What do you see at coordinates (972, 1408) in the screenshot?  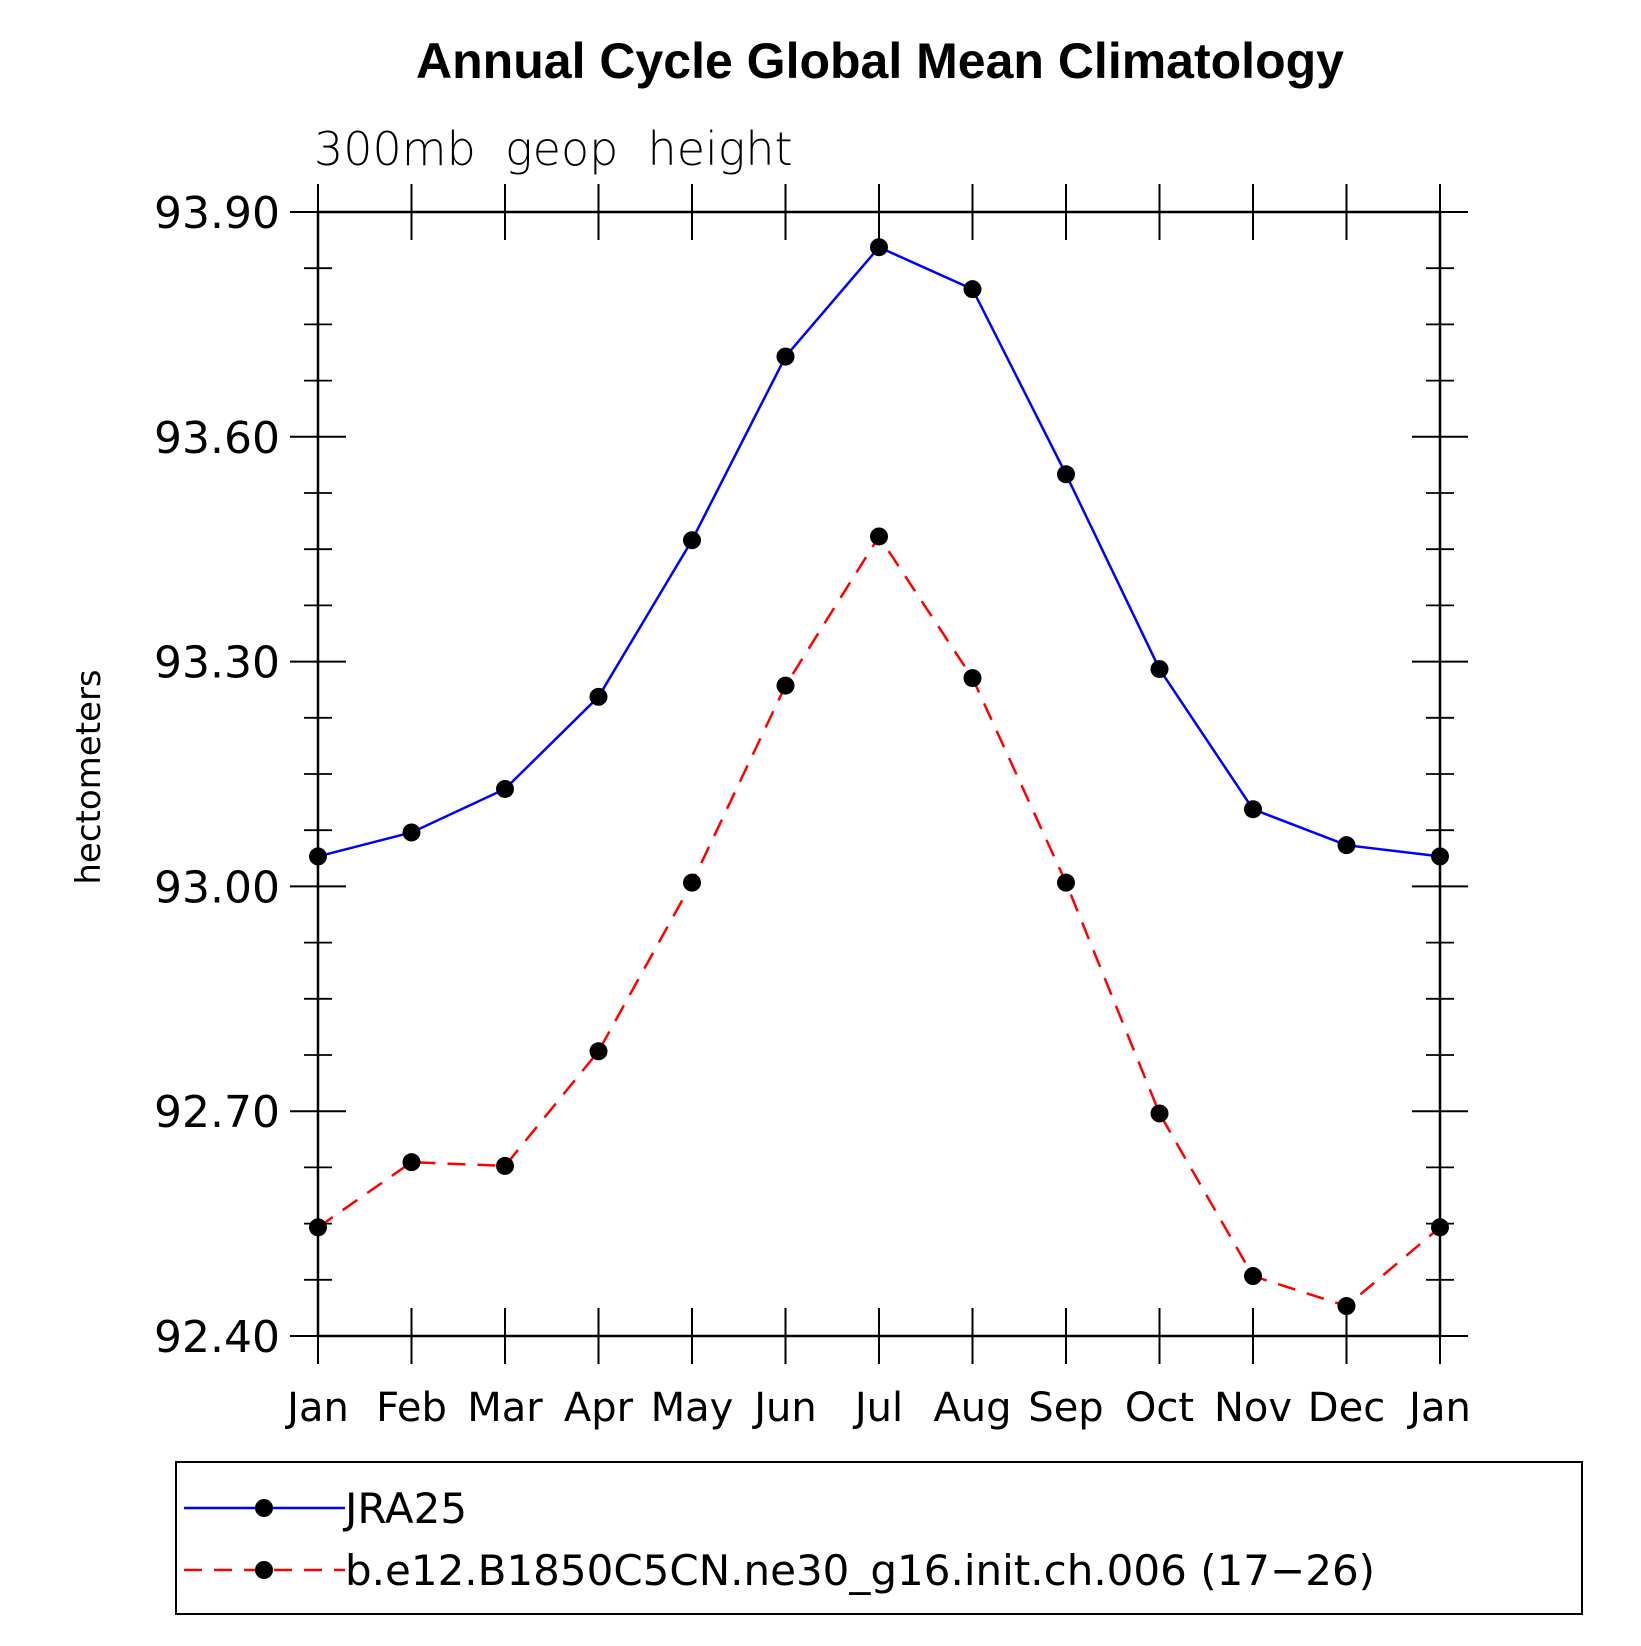 I see `x-tick-label: Aug` at bounding box center [972, 1408].